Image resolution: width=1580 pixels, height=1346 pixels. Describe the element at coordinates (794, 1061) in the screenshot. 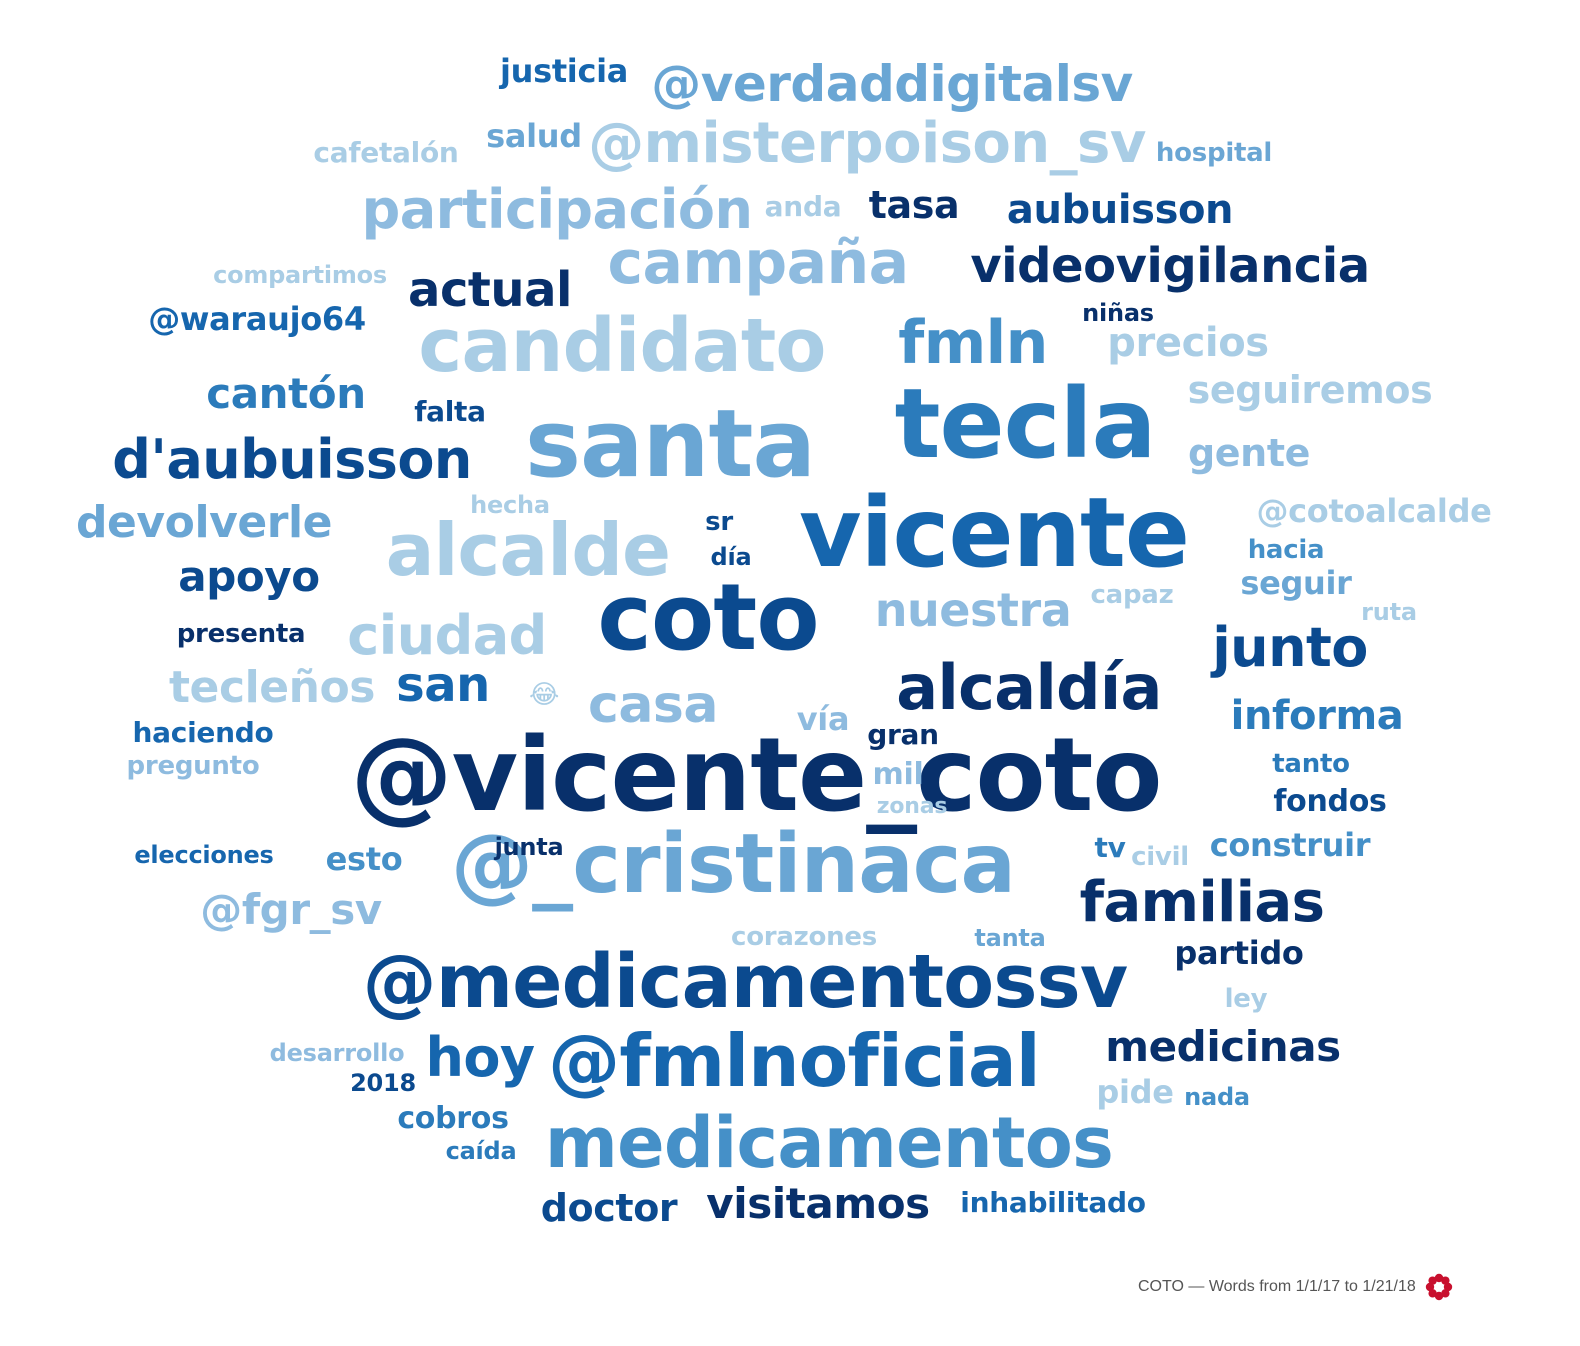

I see `cloud-word: @fmlnoficial` at that location.